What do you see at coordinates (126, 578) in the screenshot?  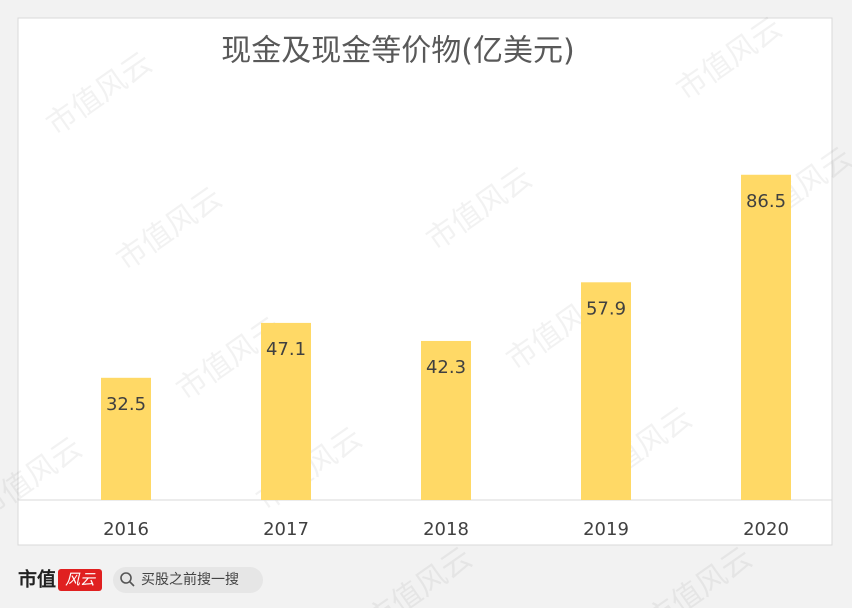 I see `search-icon` at bounding box center [126, 578].